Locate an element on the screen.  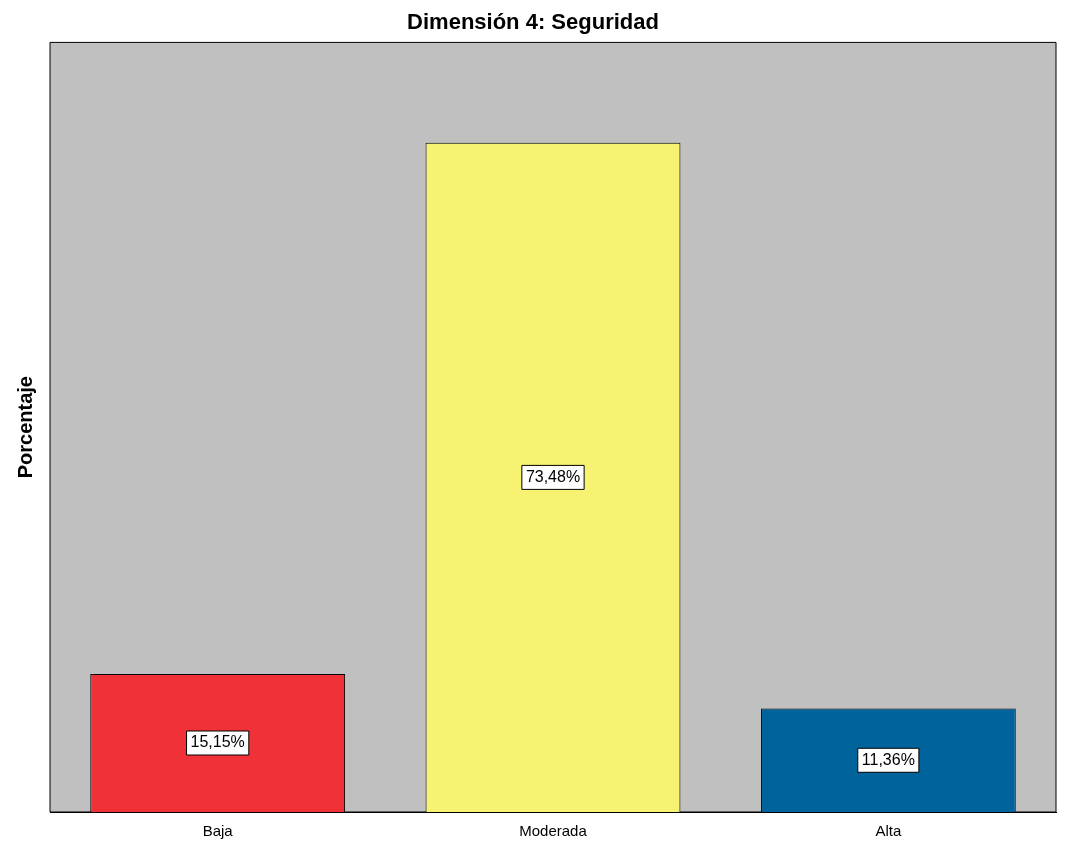
data-label: 11,36% is located at coordinates (888, 759).